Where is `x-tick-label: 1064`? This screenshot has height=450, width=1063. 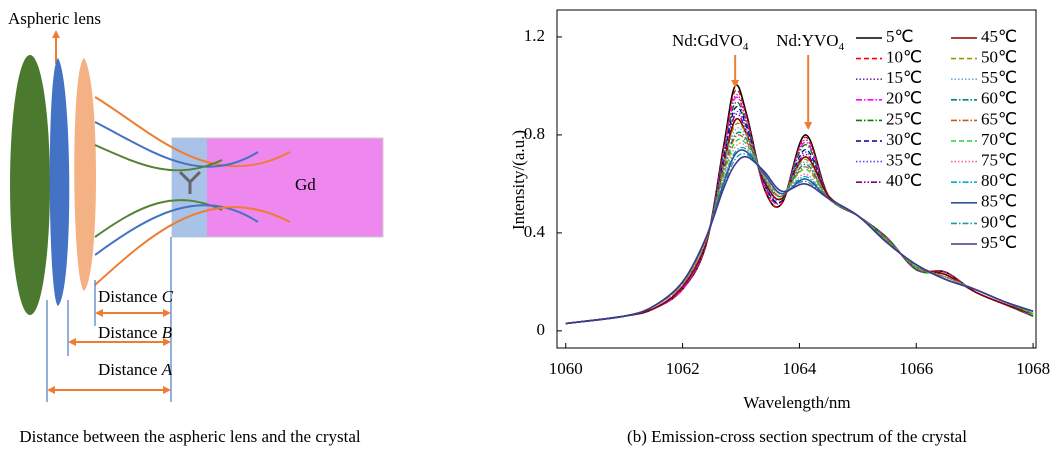 x-tick-label: 1064 is located at coordinates (799, 368).